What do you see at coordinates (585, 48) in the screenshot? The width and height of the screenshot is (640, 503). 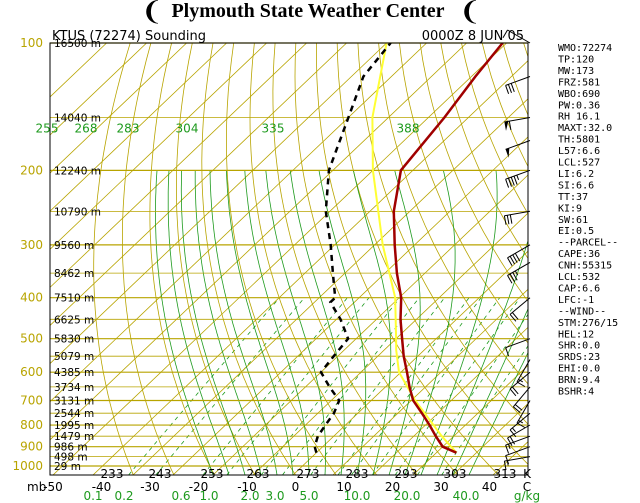 I see `index-line: WMO:72274` at bounding box center [585, 48].